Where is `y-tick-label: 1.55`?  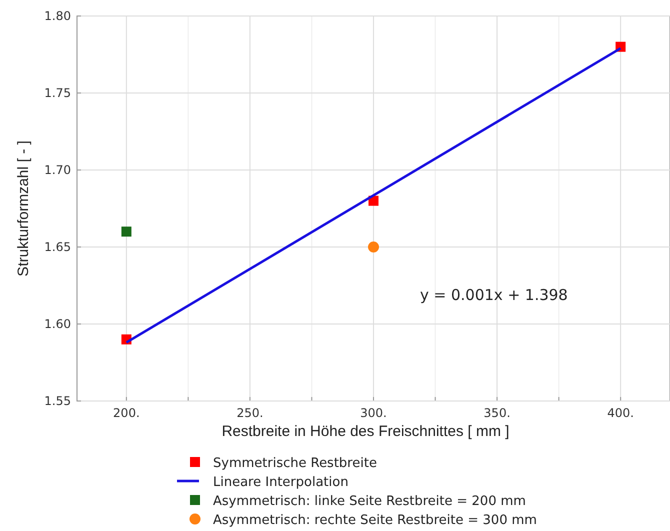 y-tick-label: 1.55 is located at coordinates (57, 401).